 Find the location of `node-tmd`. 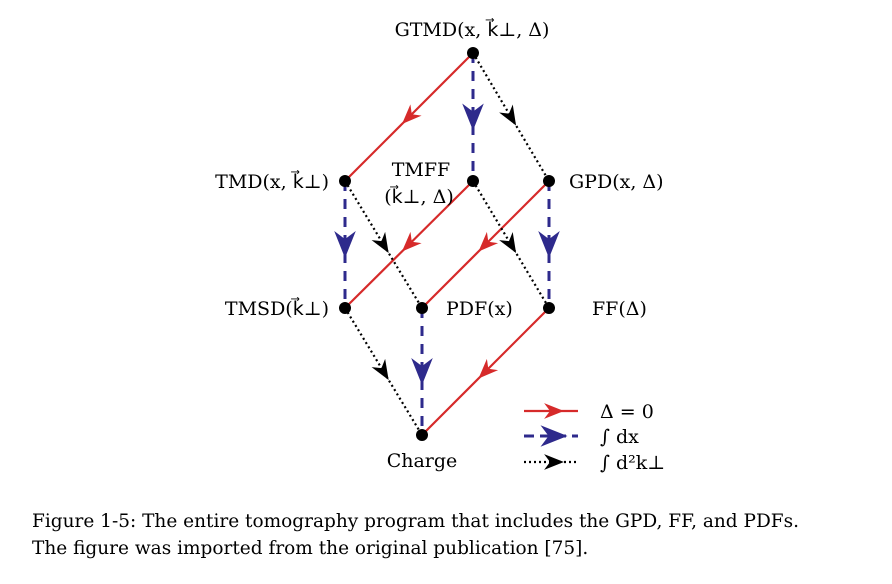

node-tmd is located at coordinates (345, 181).